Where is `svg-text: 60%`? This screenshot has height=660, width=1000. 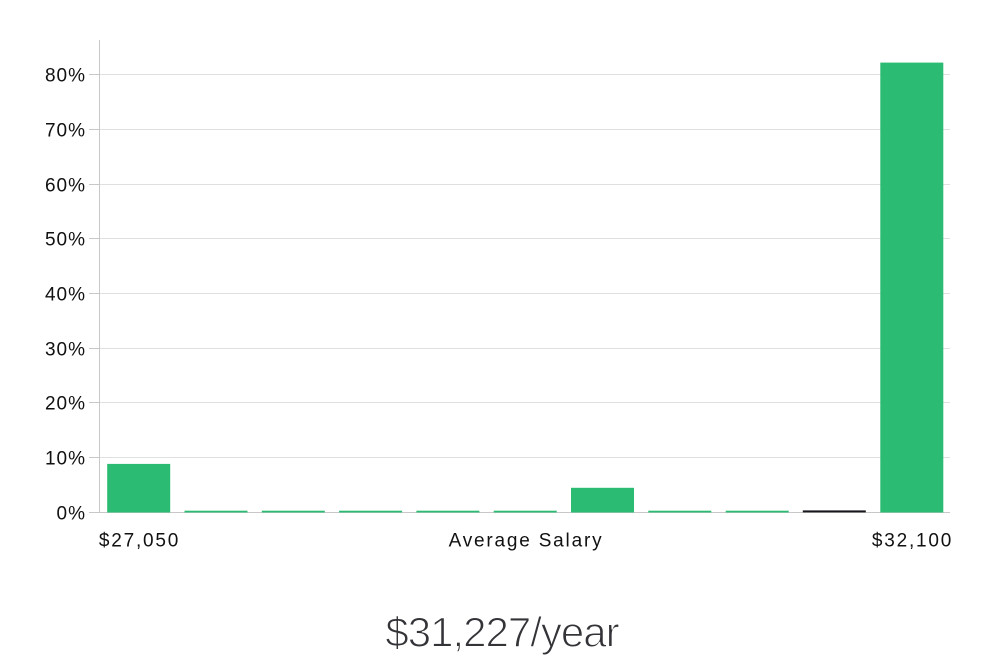 svg-text: 60% is located at coordinates (65, 186).